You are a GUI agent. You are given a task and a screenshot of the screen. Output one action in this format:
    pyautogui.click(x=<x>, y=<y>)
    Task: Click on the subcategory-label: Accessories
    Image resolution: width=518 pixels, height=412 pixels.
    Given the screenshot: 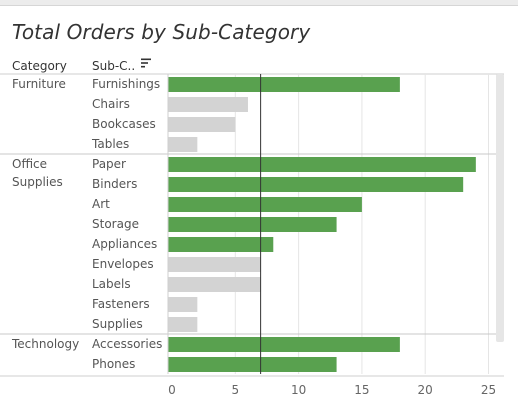 What is the action you would take?
    pyautogui.click(x=127, y=344)
    